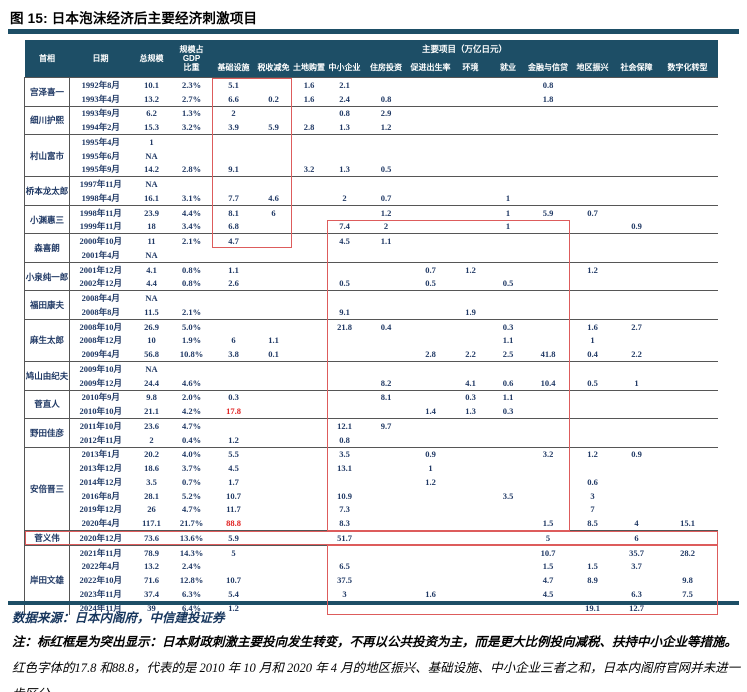 Image resolution: width=747 pixels, height=692 pixels. What do you see at coordinates (191, 368) in the screenshot?
I see `gdp-cell` at bounding box center [191, 368].